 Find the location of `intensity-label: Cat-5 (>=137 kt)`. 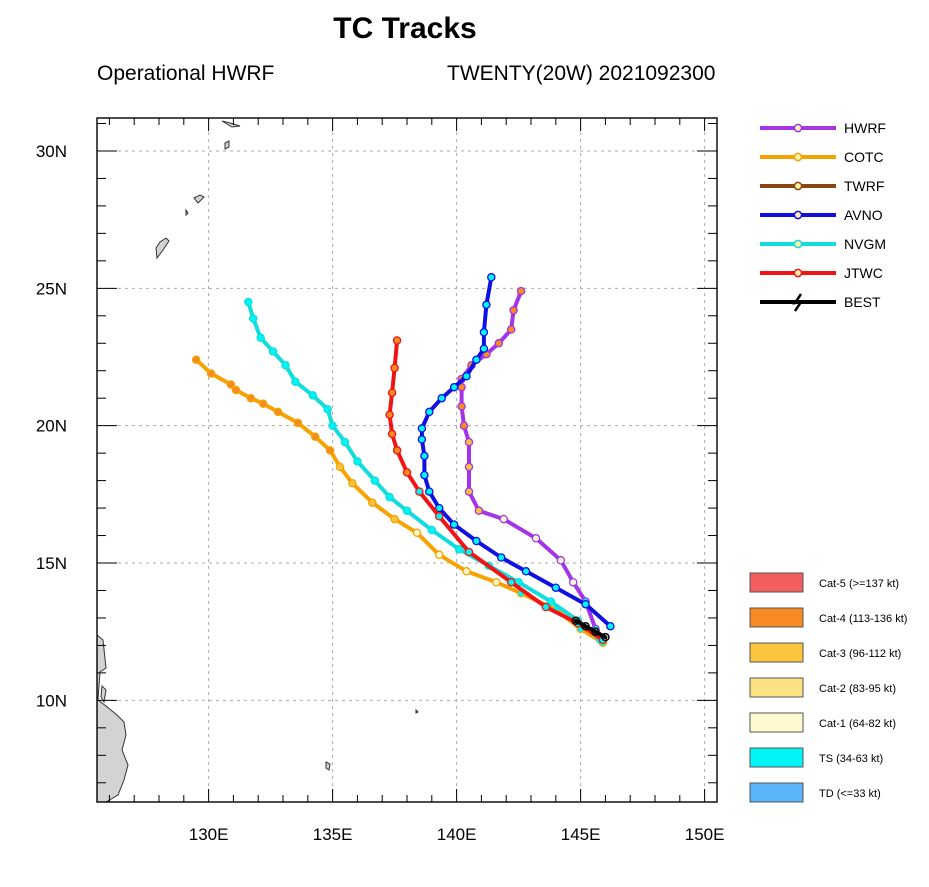

intensity-label: Cat-5 (>=137 kt) is located at coordinates (859, 584).